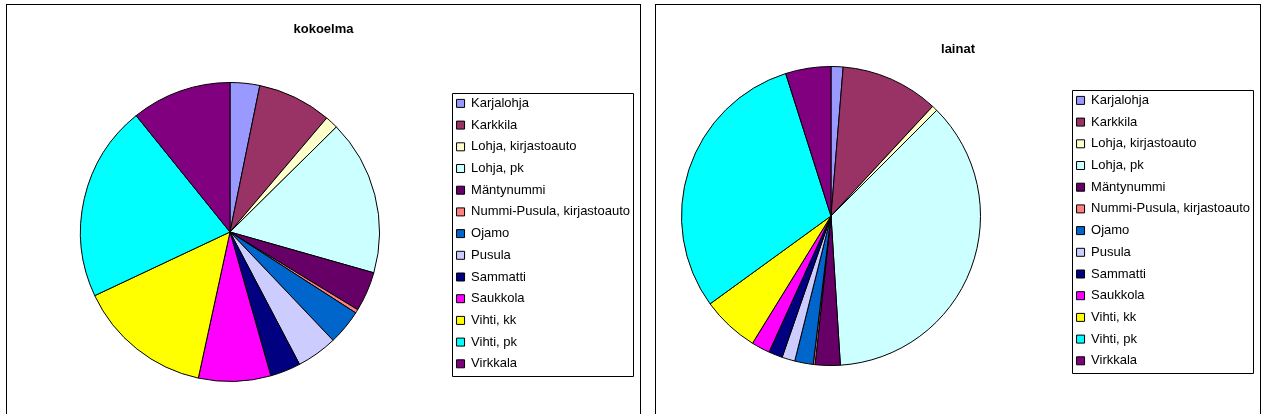 The image size is (1264, 414). What do you see at coordinates (958, 49) in the screenshot?
I see `chart-title: lainat` at bounding box center [958, 49].